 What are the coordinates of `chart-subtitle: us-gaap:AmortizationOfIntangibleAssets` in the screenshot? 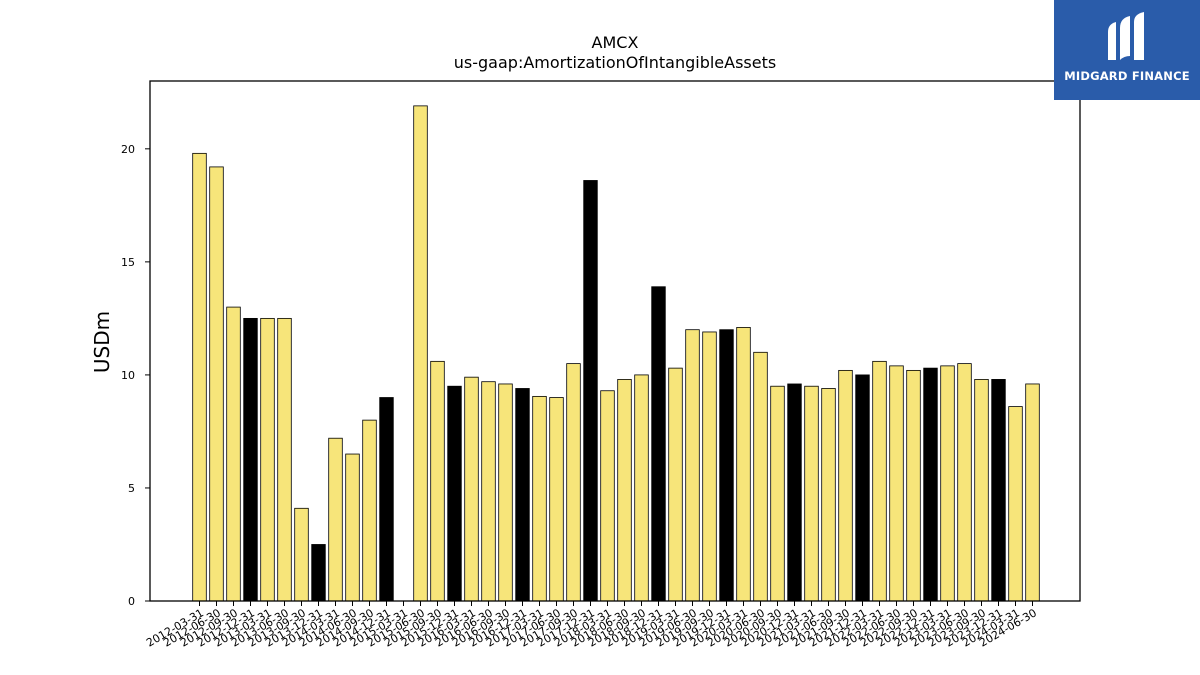 It's located at (615, 62).